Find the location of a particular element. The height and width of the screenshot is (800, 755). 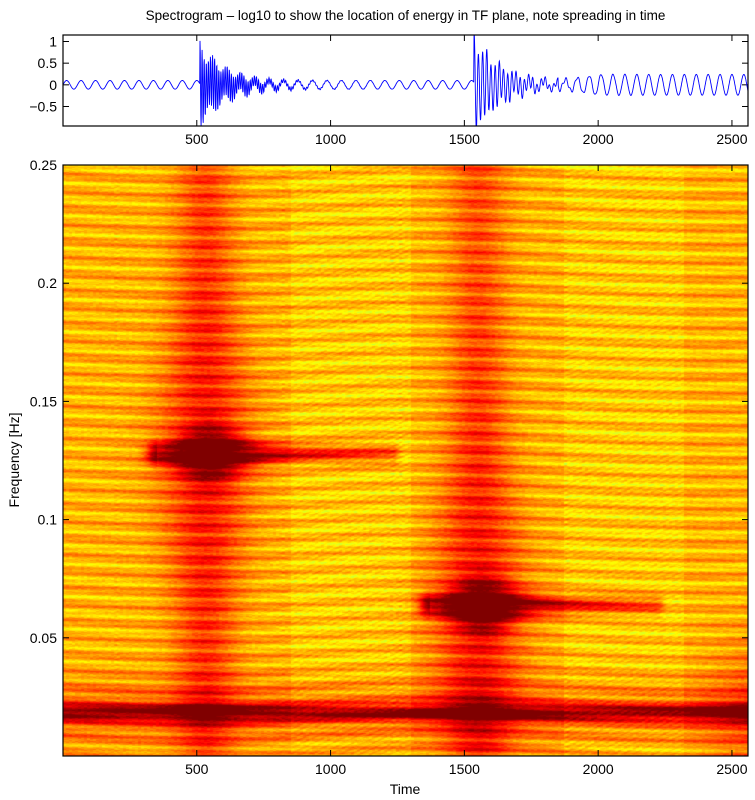

spectrogram-y-tick-label: 0.05 is located at coordinates (43, 638).